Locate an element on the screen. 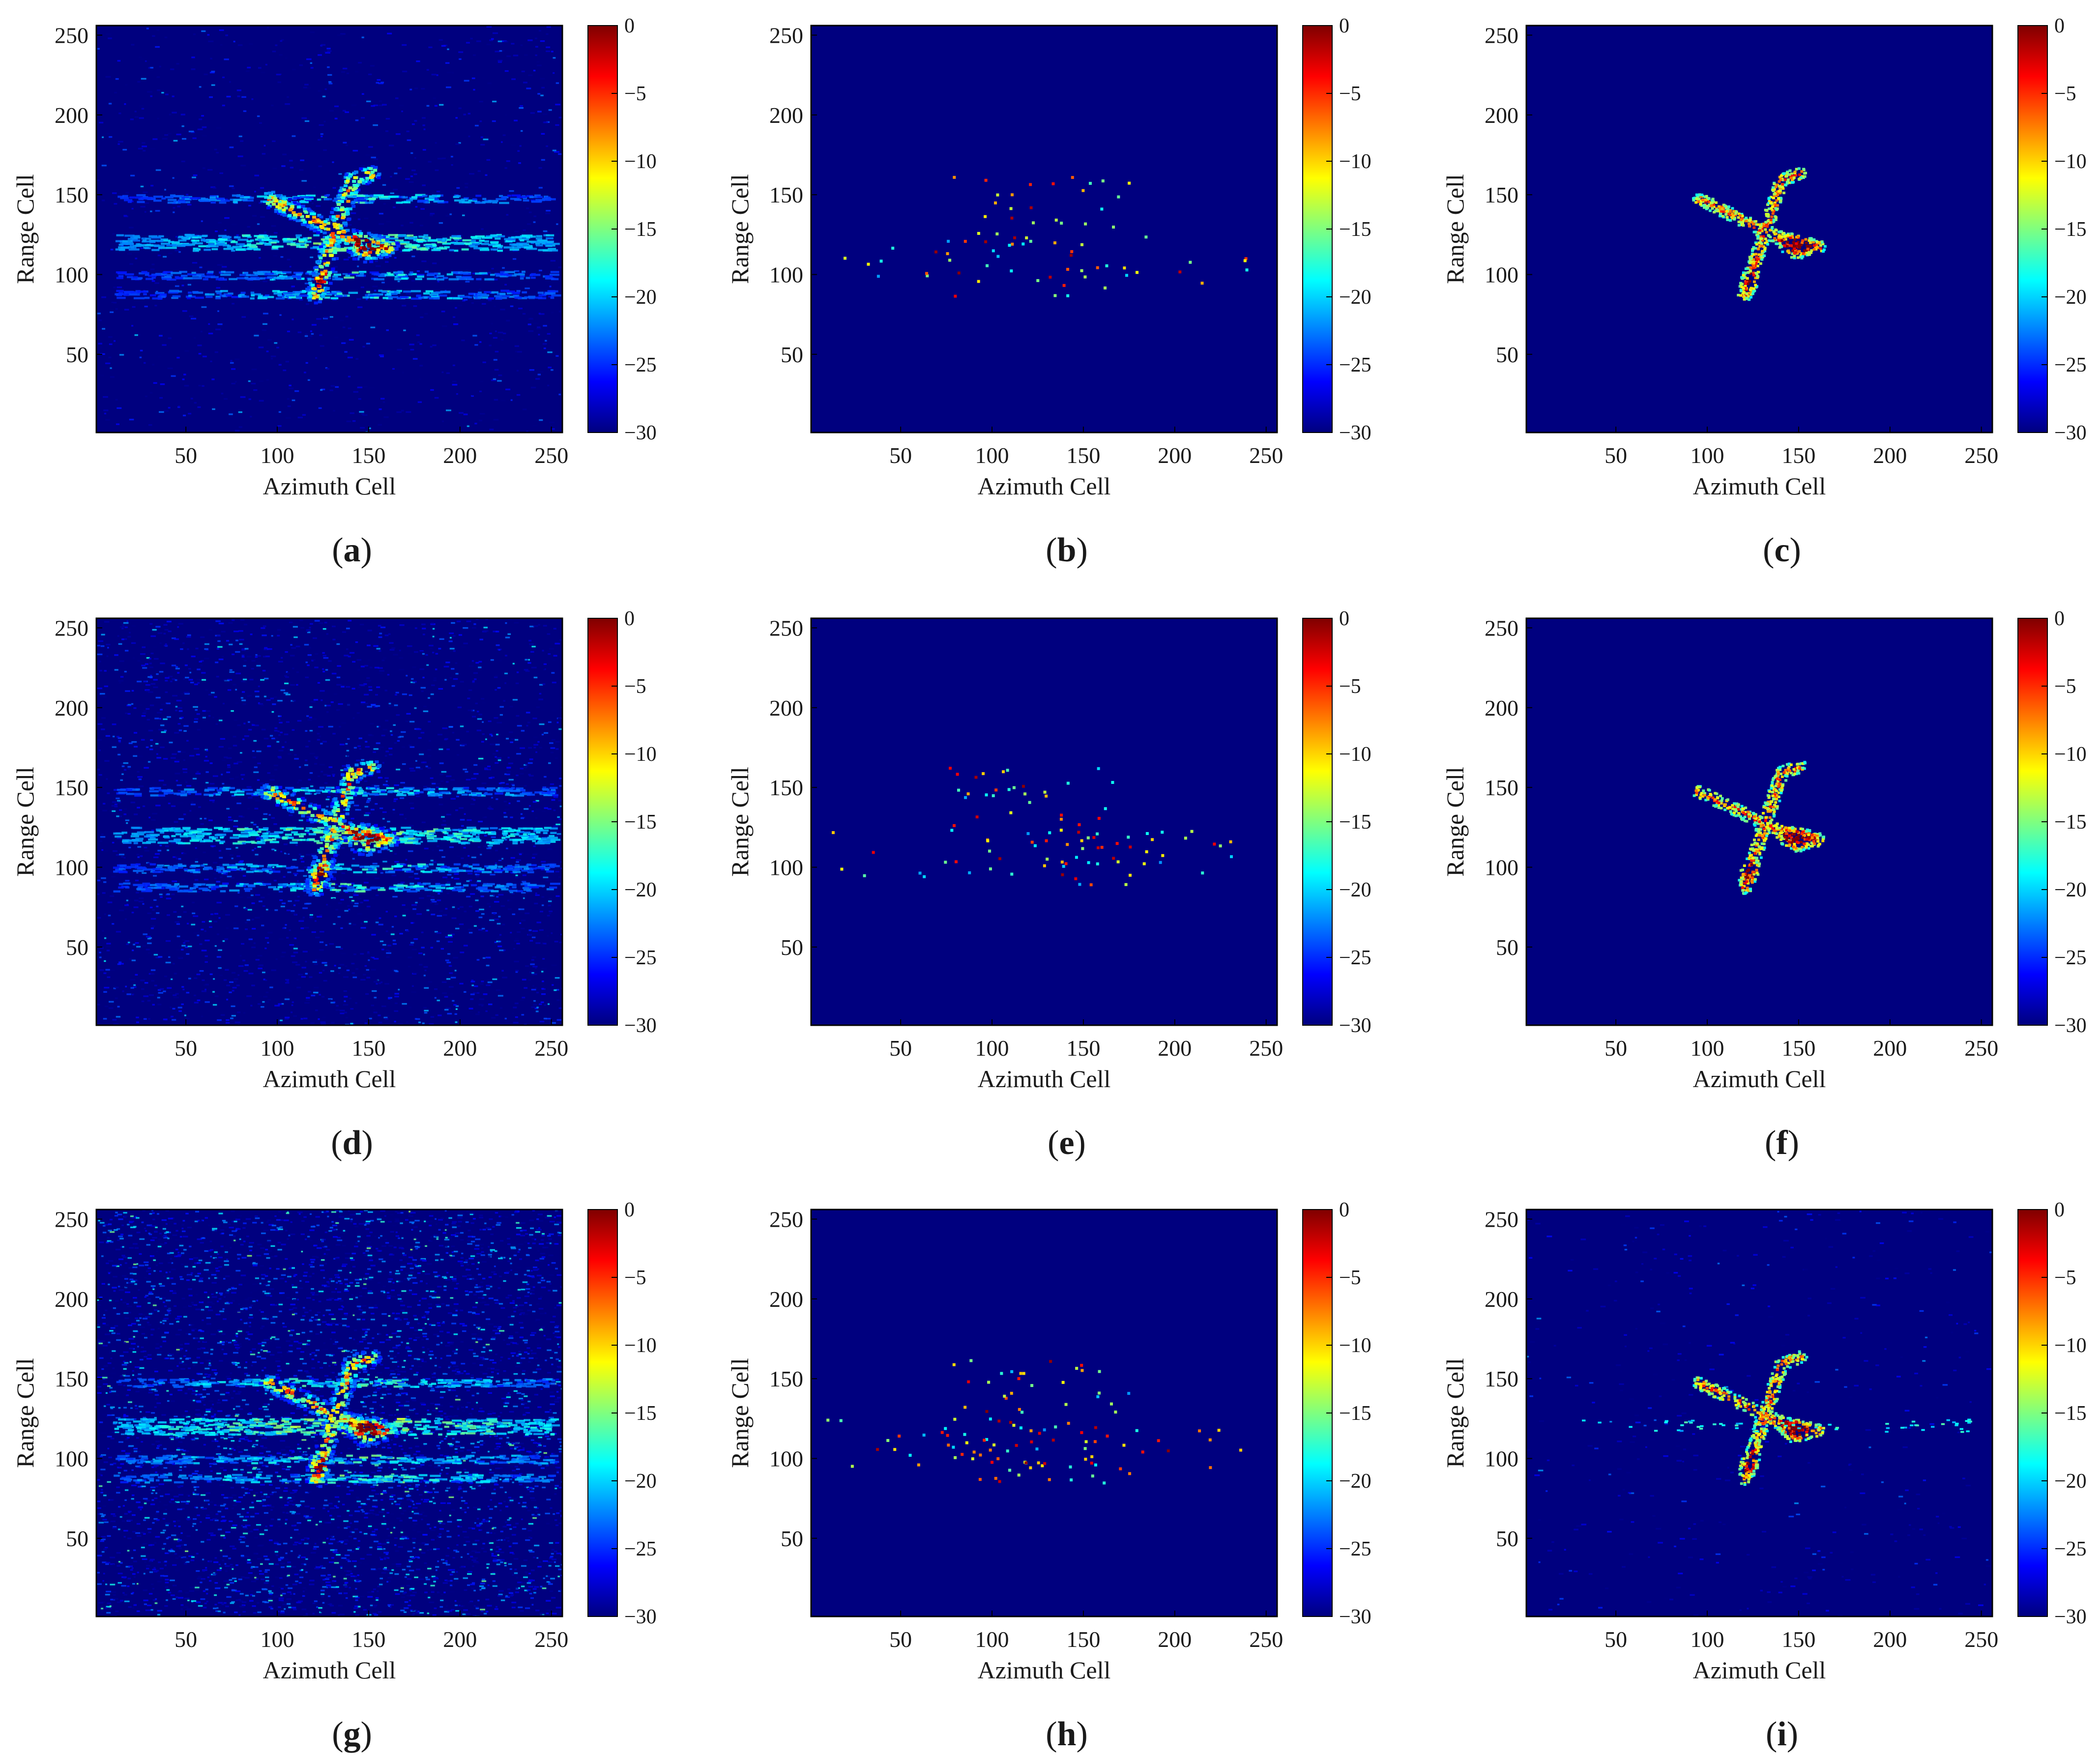  panel-caption-c: (c) is located at coordinates (1782, 550).